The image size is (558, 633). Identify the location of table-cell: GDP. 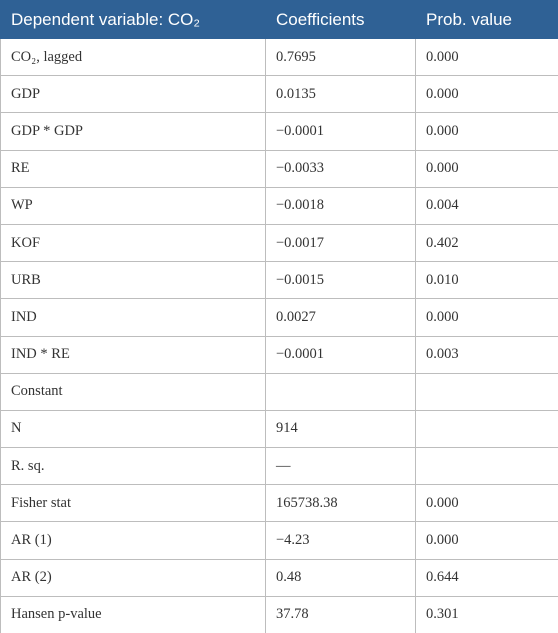
(133, 94).